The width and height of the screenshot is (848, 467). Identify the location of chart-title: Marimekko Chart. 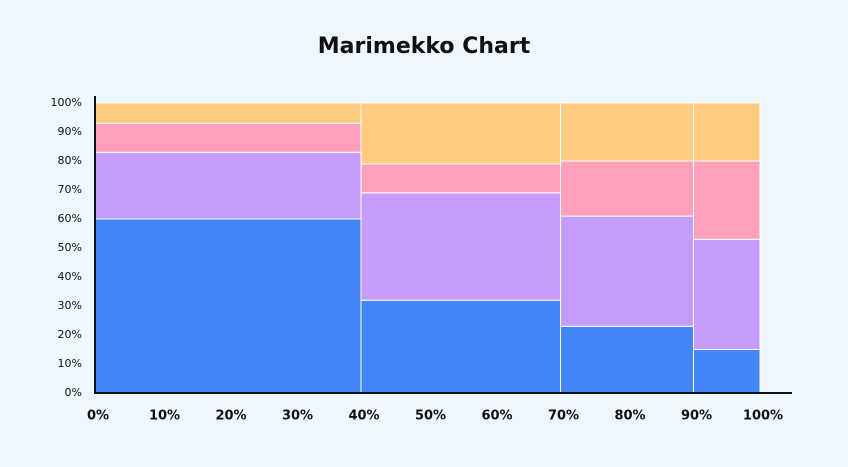
(424, 46).